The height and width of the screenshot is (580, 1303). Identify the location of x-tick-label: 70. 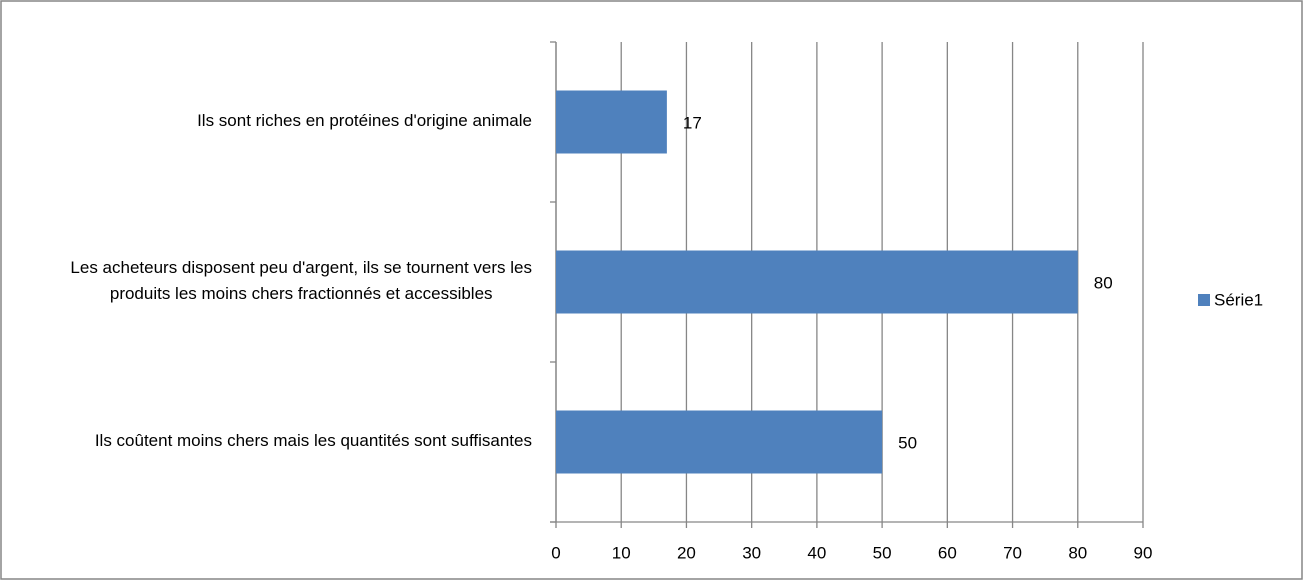
(1012, 552).